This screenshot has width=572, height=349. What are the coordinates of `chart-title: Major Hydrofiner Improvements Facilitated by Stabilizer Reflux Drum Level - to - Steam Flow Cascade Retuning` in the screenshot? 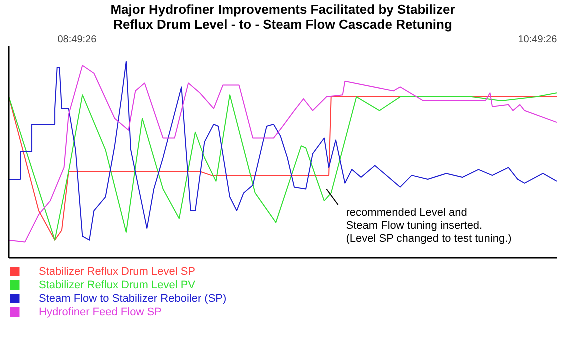 It's located at (283, 17).